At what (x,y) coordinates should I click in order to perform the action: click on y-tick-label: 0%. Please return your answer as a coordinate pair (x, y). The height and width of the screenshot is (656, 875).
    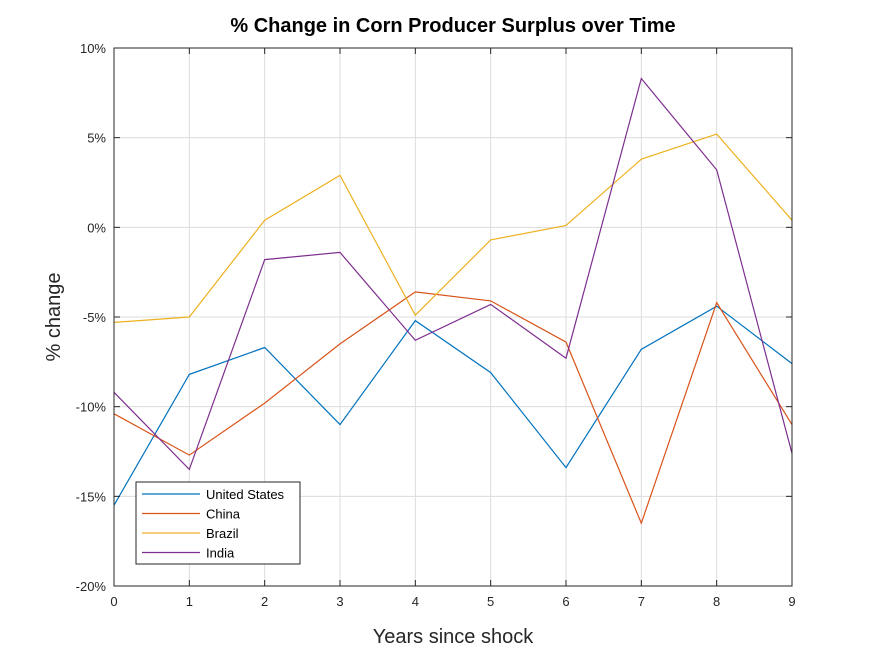
    Looking at the image, I should click on (96, 227).